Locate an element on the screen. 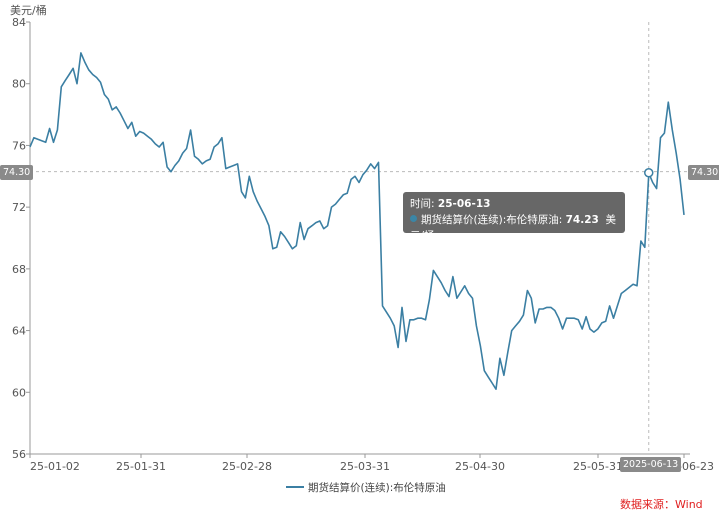 The image size is (719, 514). y-tick-label: 64 is located at coordinates (19, 331).